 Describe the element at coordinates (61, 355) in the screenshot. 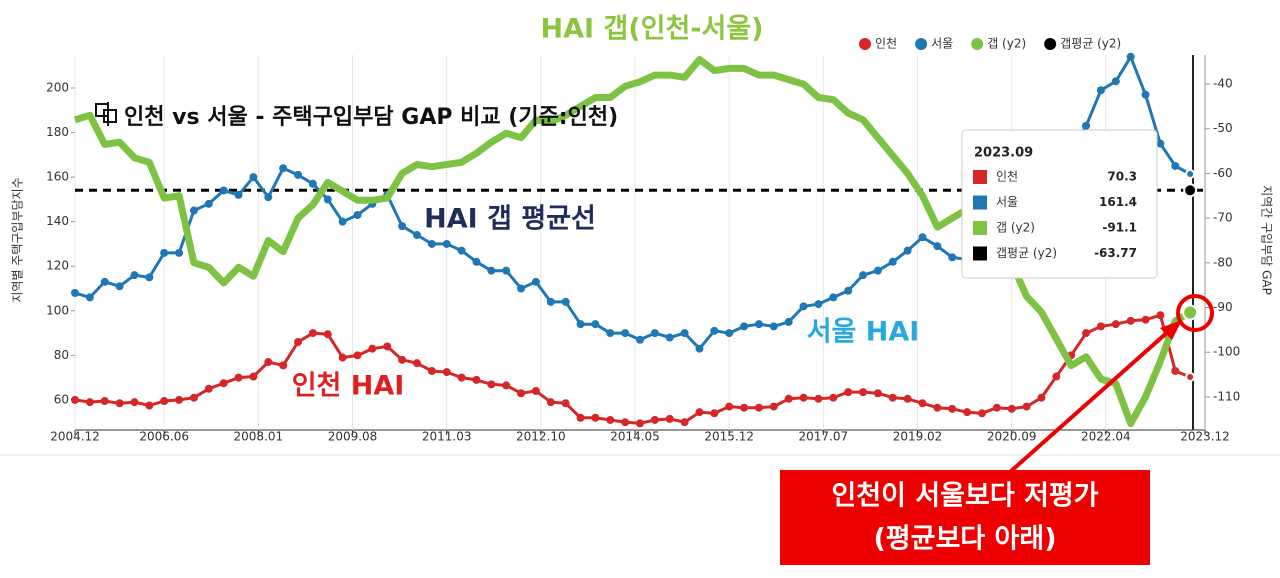

I see `y-tick-label: 80` at that location.